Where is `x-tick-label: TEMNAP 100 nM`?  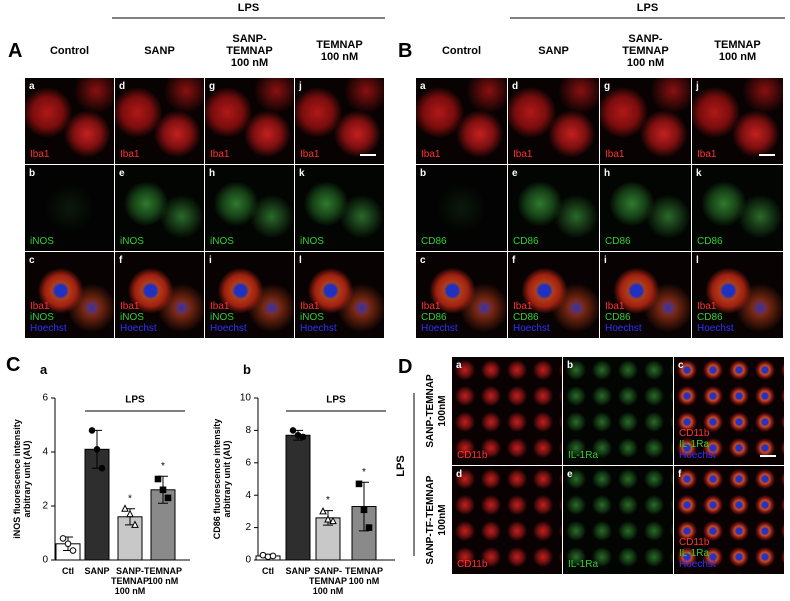 x-tick-label: TEMNAP 100 nM is located at coordinates (163, 576).